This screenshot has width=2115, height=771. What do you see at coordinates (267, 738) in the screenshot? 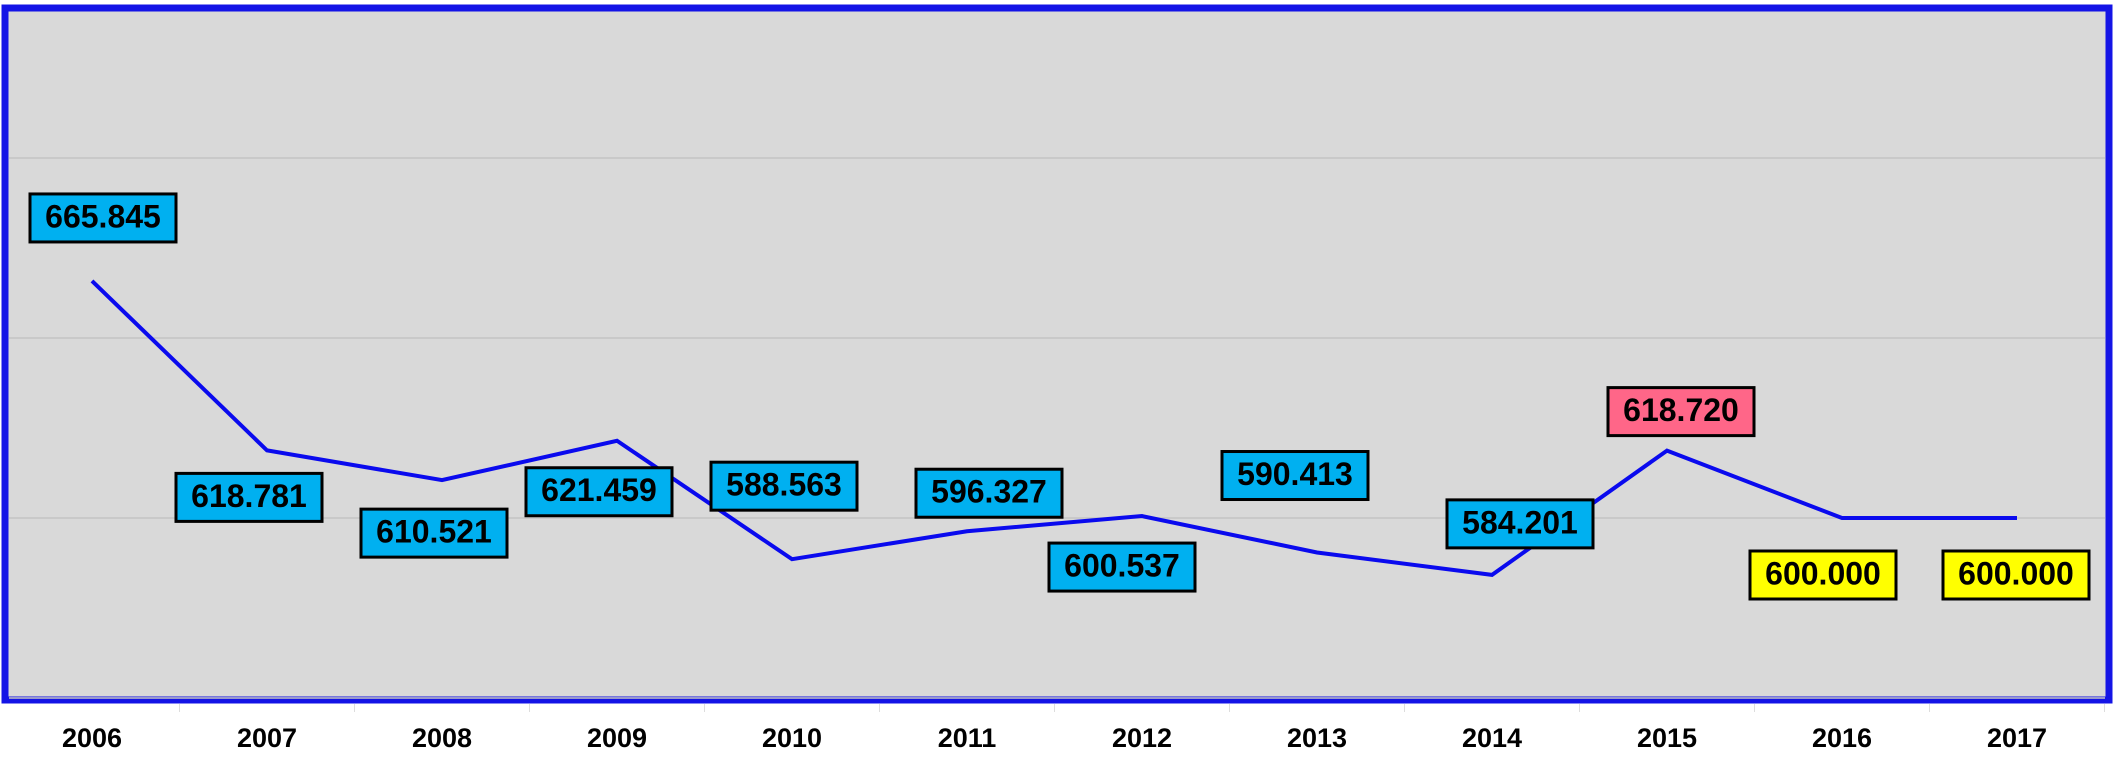
I see `x-tick-label: 2007` at bounding box center [267, 738].